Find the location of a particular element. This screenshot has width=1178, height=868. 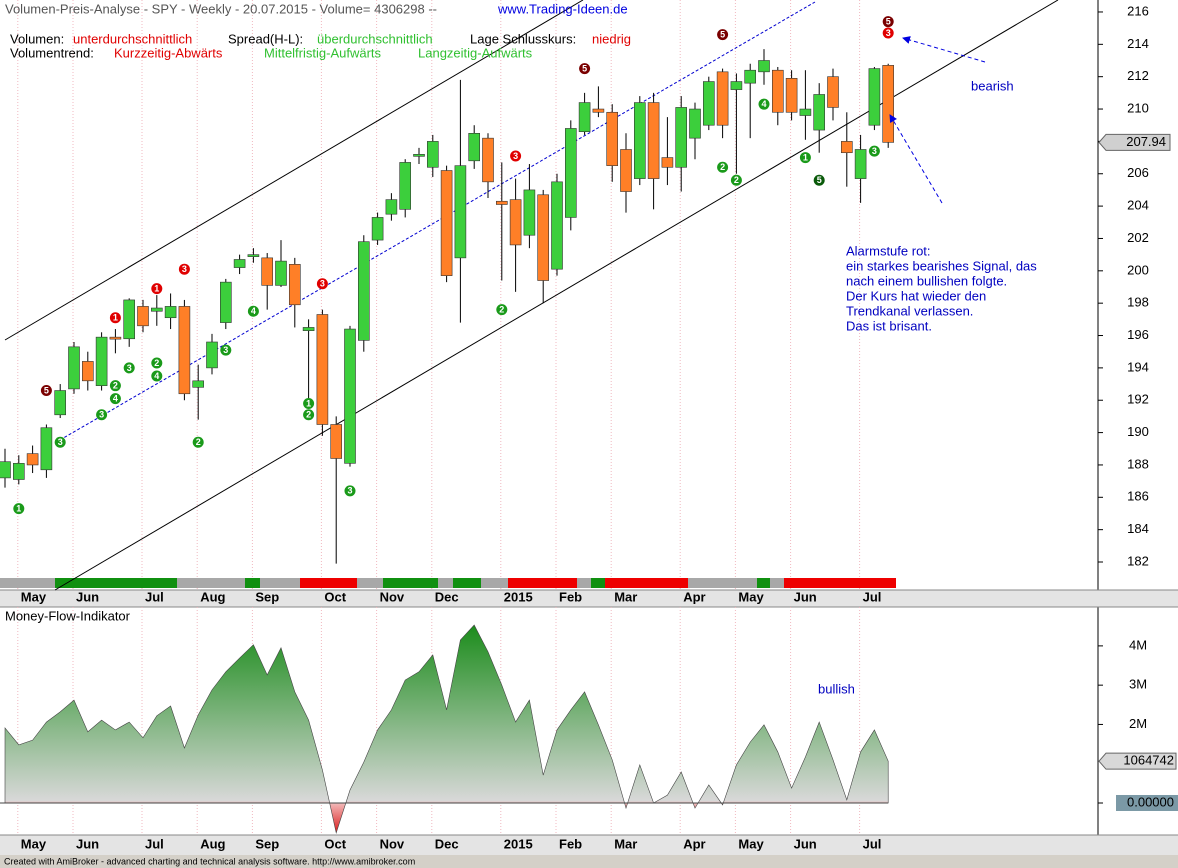

y-tick-label: 212 is located at coordinates (1138, 75).